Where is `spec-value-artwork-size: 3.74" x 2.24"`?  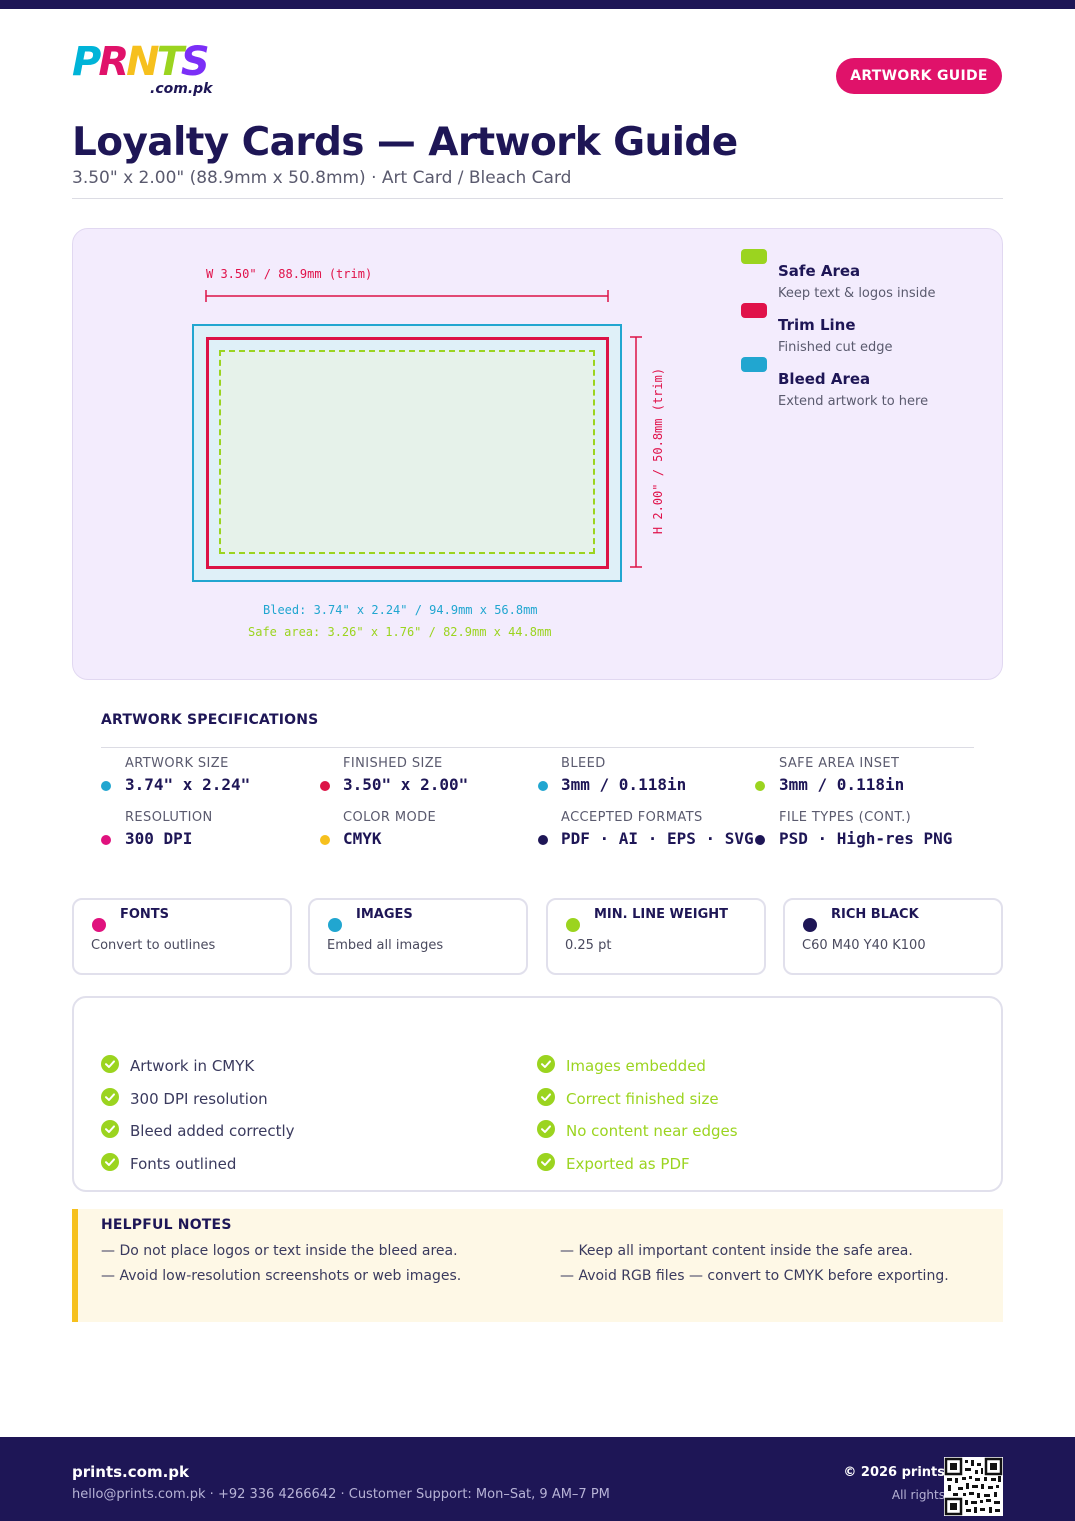
spec-value-artwork-size: 3.74" x 2.24" is located at coordinates (188, 784).